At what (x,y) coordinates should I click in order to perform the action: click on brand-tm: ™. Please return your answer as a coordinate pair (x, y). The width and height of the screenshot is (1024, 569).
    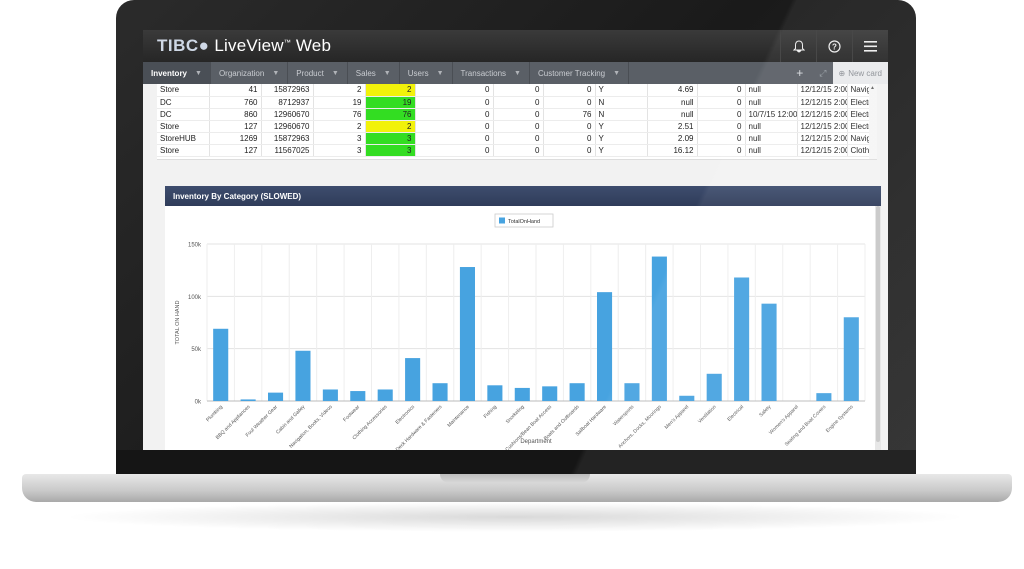
    Looking at the image, I should click on (287, 43).